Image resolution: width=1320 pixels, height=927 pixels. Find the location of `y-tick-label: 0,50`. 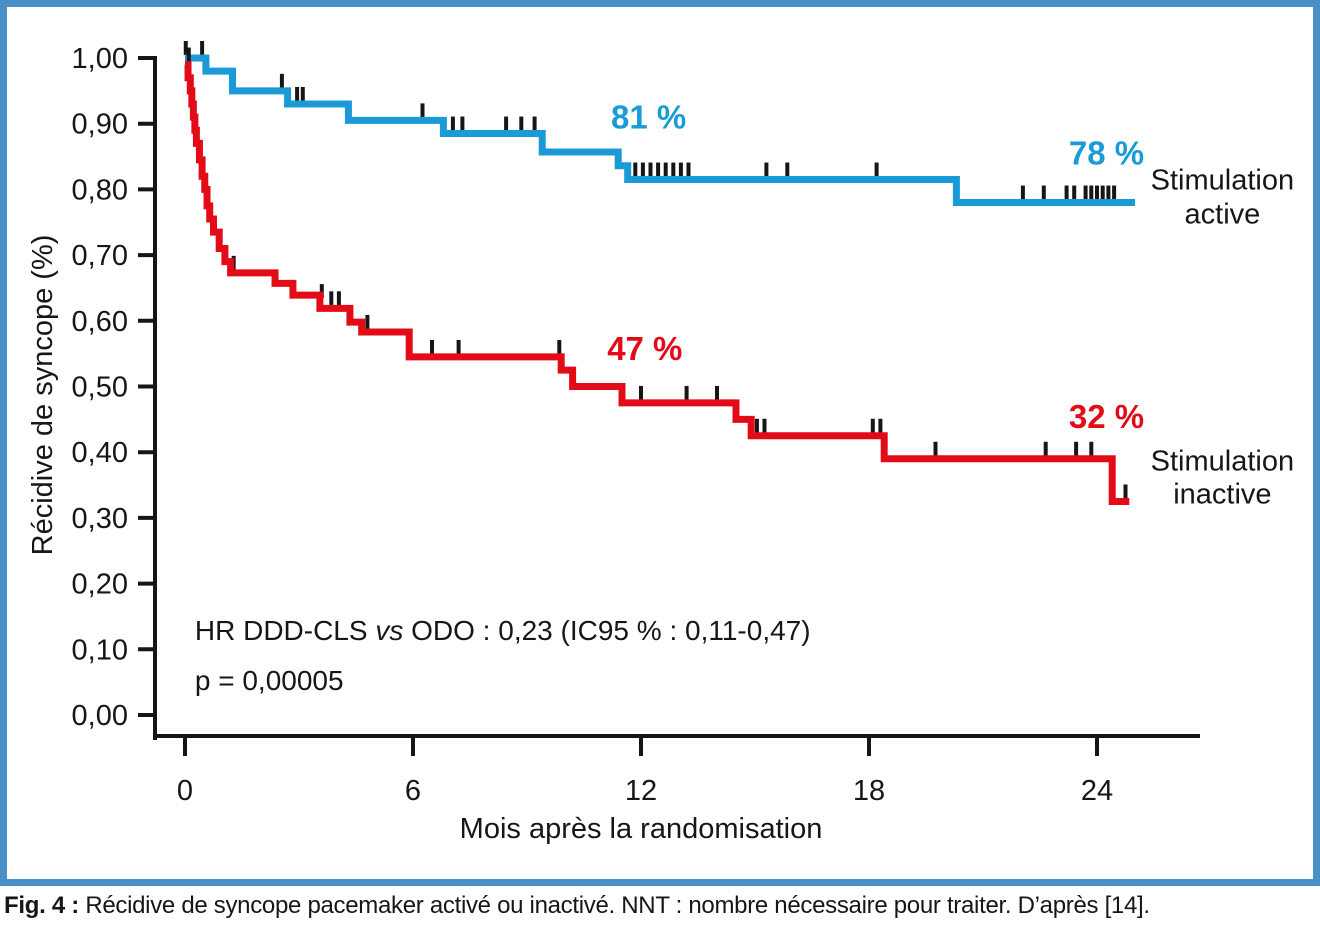

y-tick-label: 0,50 is located at coordinates (100, 388).